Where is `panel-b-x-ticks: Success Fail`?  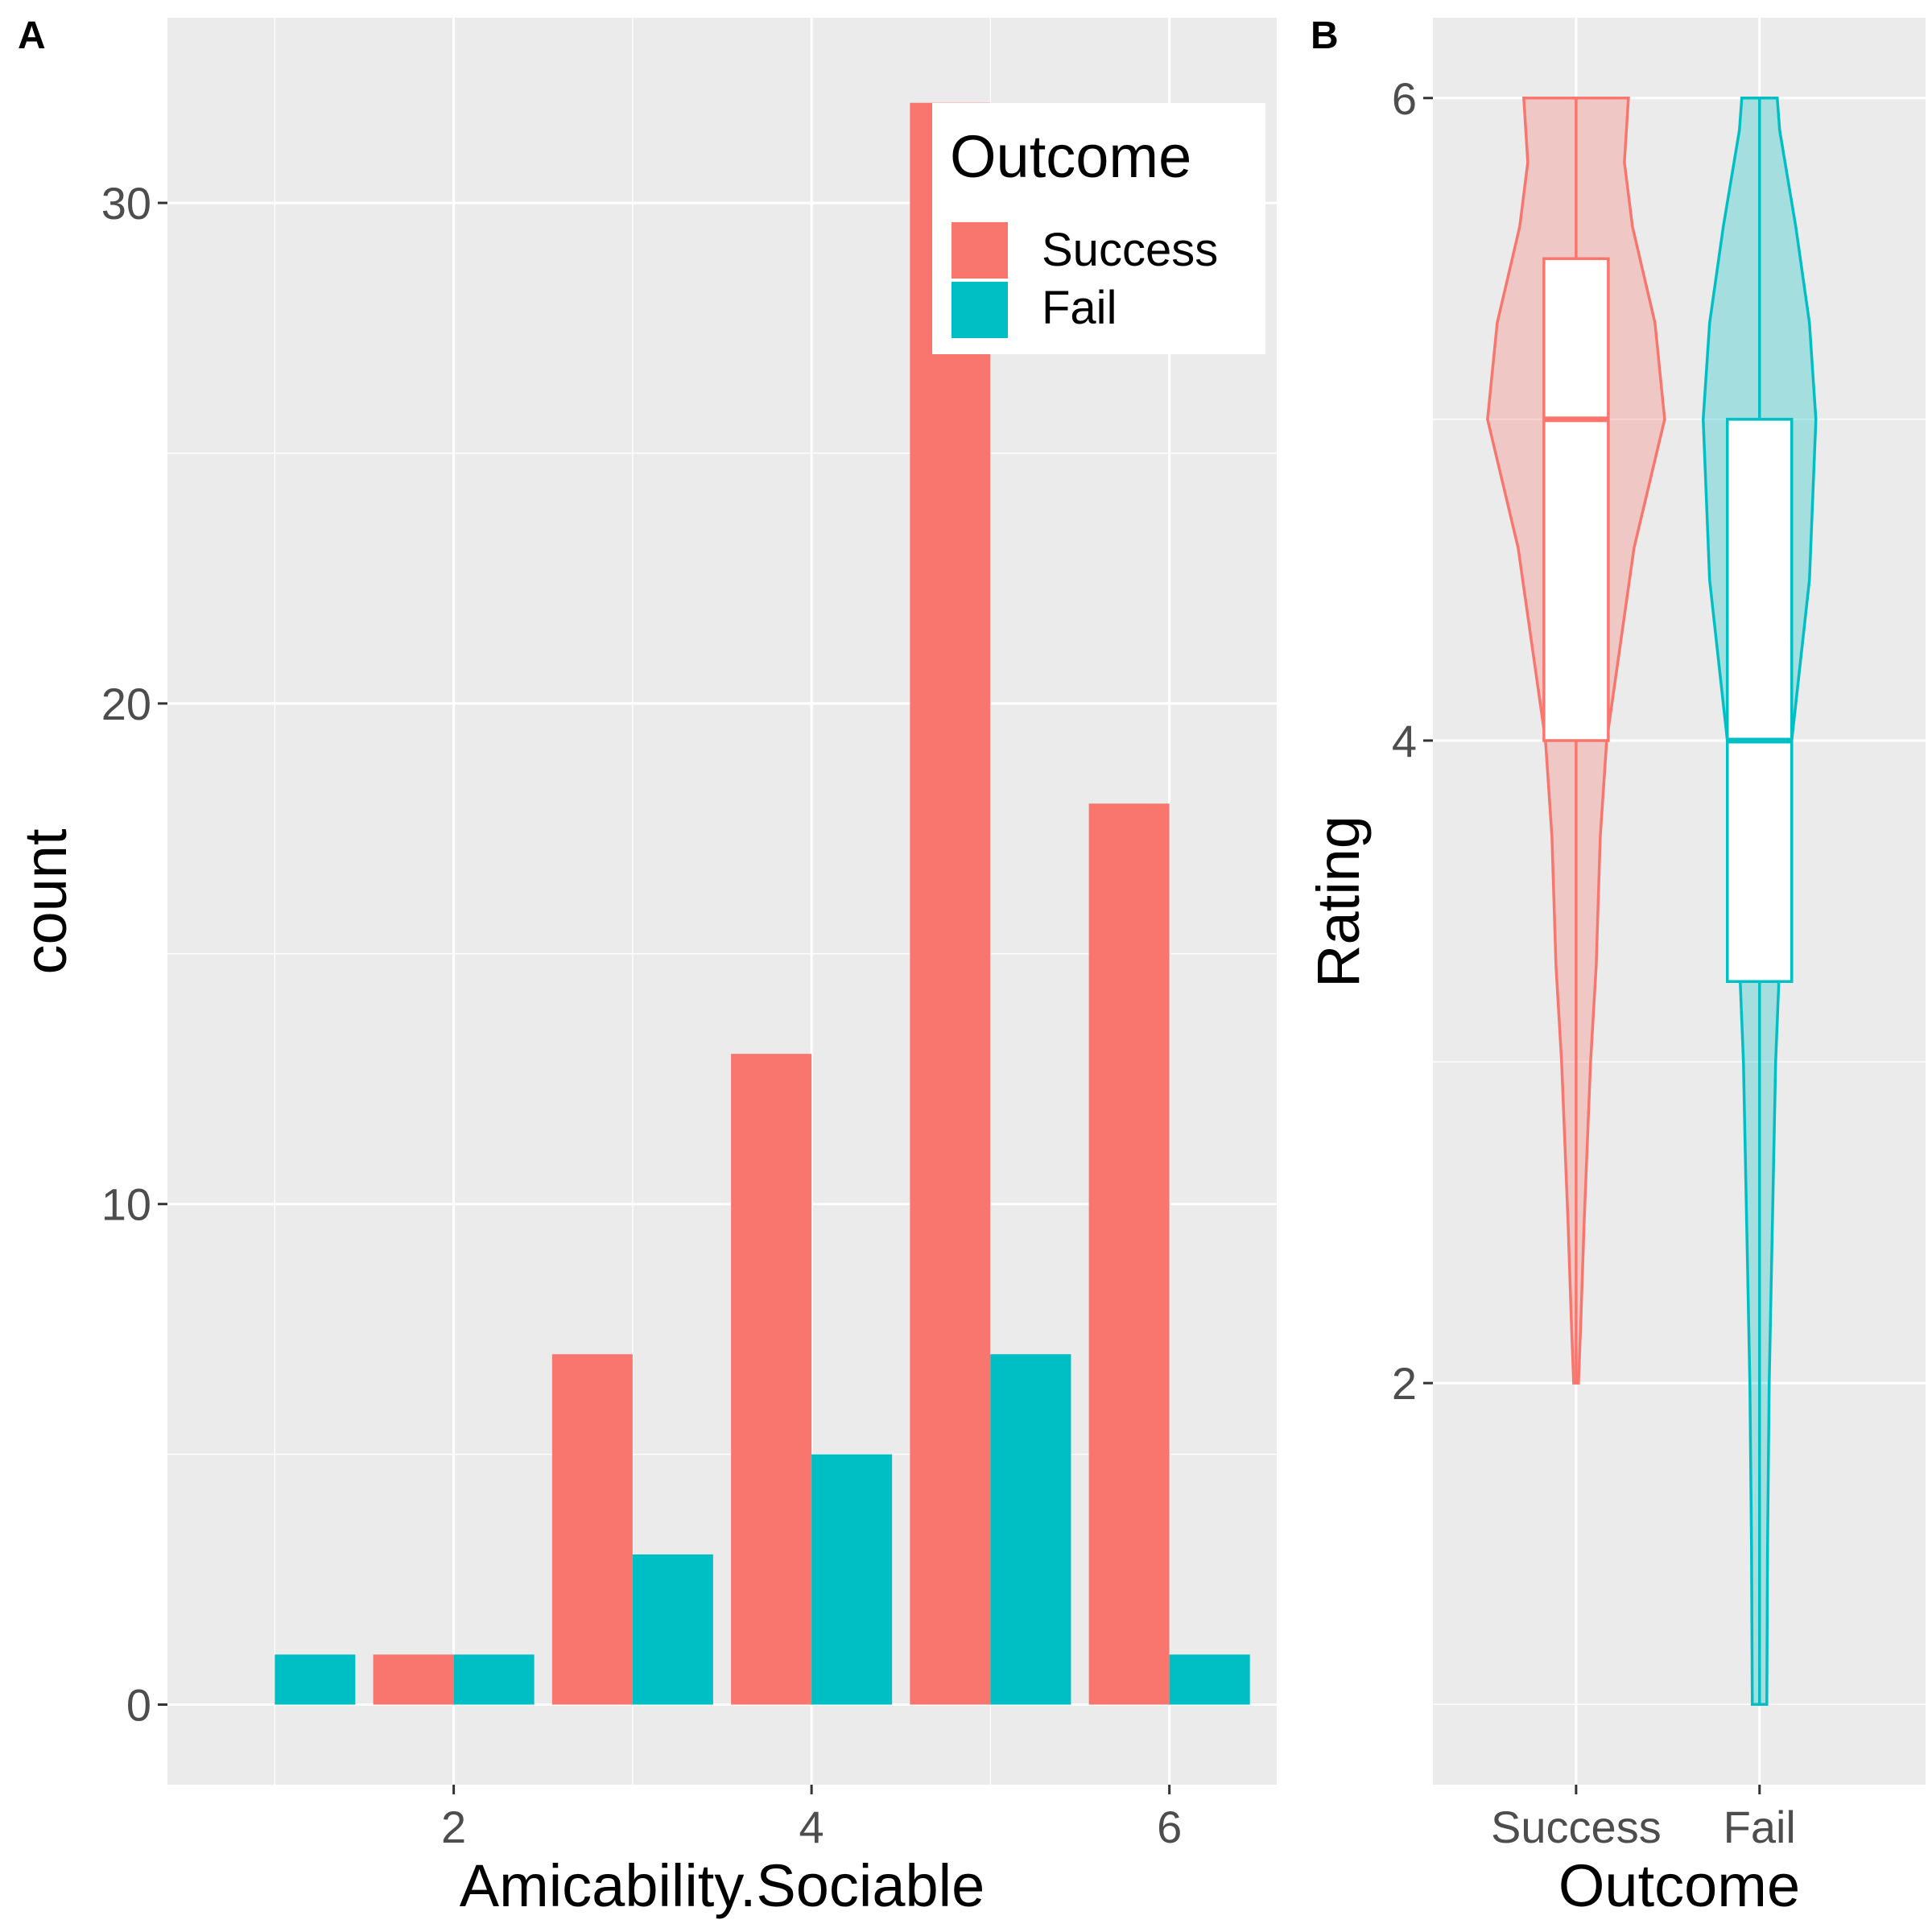 panel-b-x-ticks: Success Fail is located at coordinates (1643, 1818).